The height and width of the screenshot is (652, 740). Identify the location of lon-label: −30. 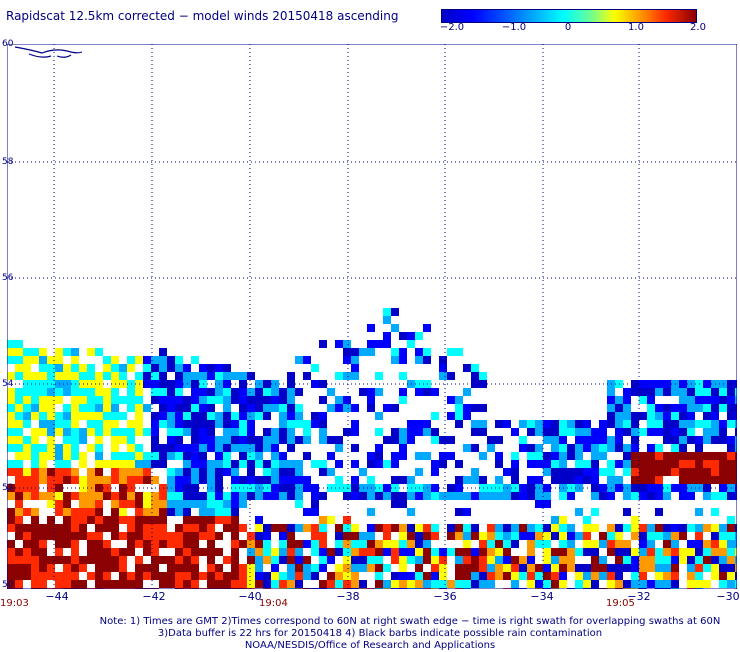
(728, 596).